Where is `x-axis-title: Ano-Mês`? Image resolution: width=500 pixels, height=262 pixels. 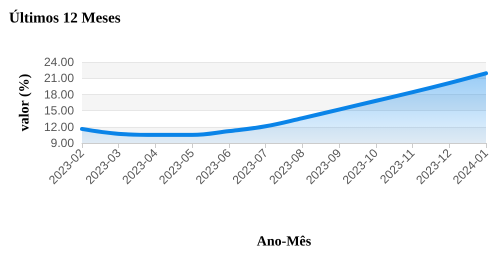
x-axis-title: Ano-Mês is located at coordinates (284, 242).